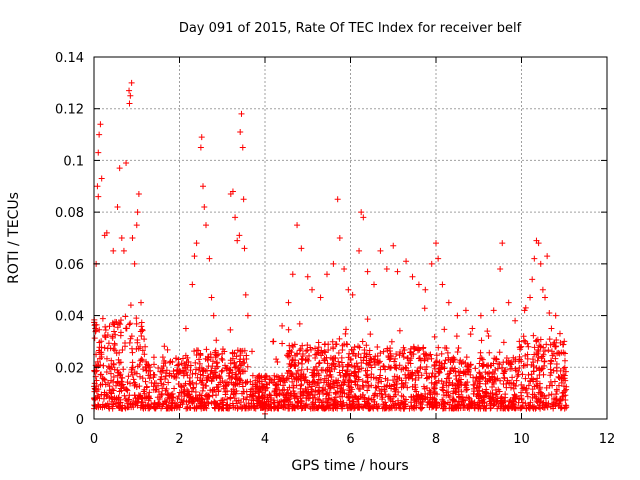  What do you see at coordinates (179, 439) in the screenshot?
I see `x-tick-label: 2` at bounding box center [179, 439].